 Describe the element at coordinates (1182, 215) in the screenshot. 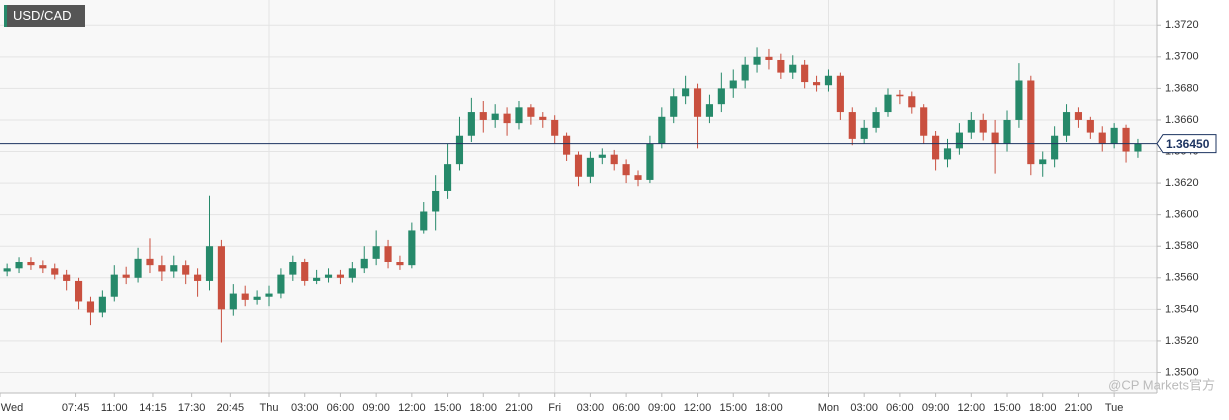

I see `y-tick-label: 1.3600` at that location.